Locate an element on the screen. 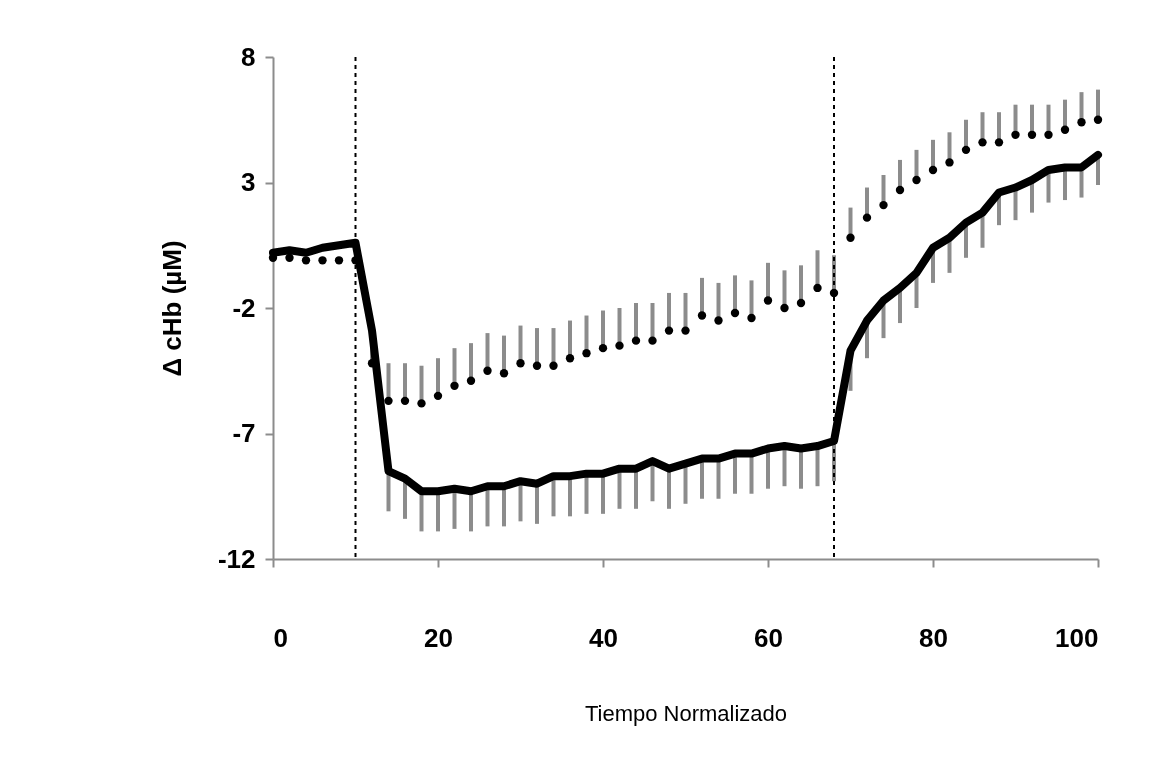 This screenshot has width=1176, height=762. x-tick-label: 0 is located at coordinates (280, 637).